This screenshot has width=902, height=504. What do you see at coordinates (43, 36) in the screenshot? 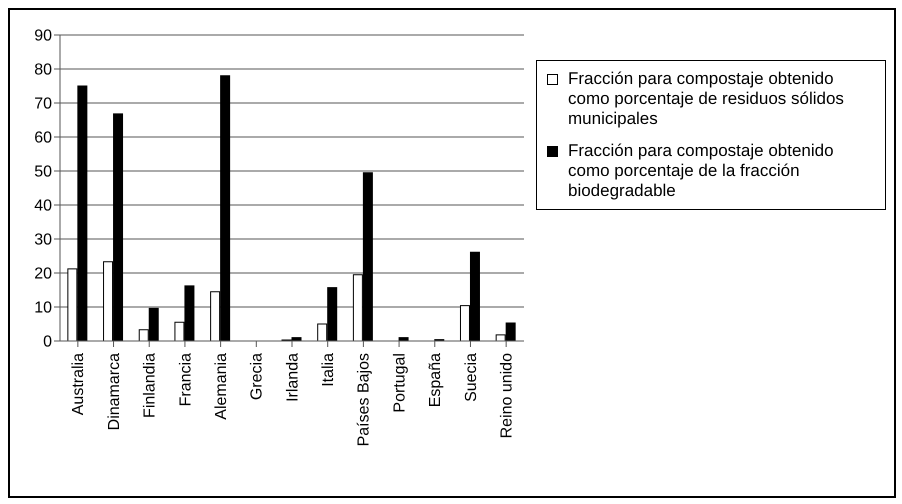
I see `y-tick-label: 90` at bounding box center [43, 36].